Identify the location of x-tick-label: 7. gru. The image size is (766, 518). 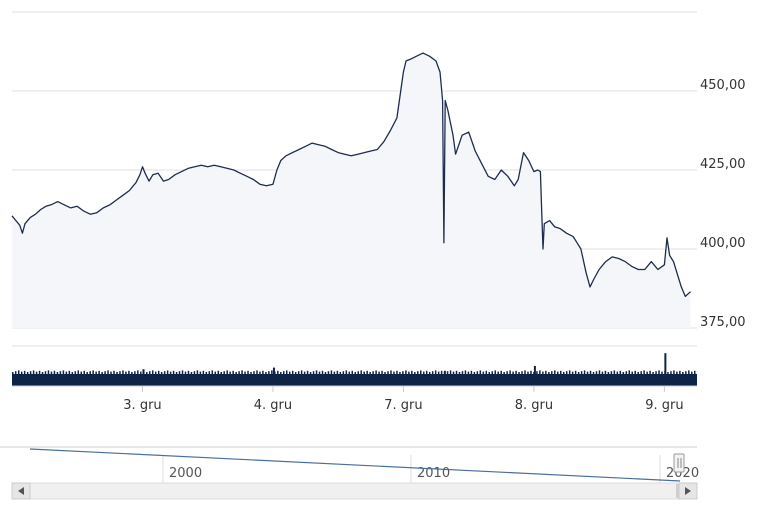
(403, 405).